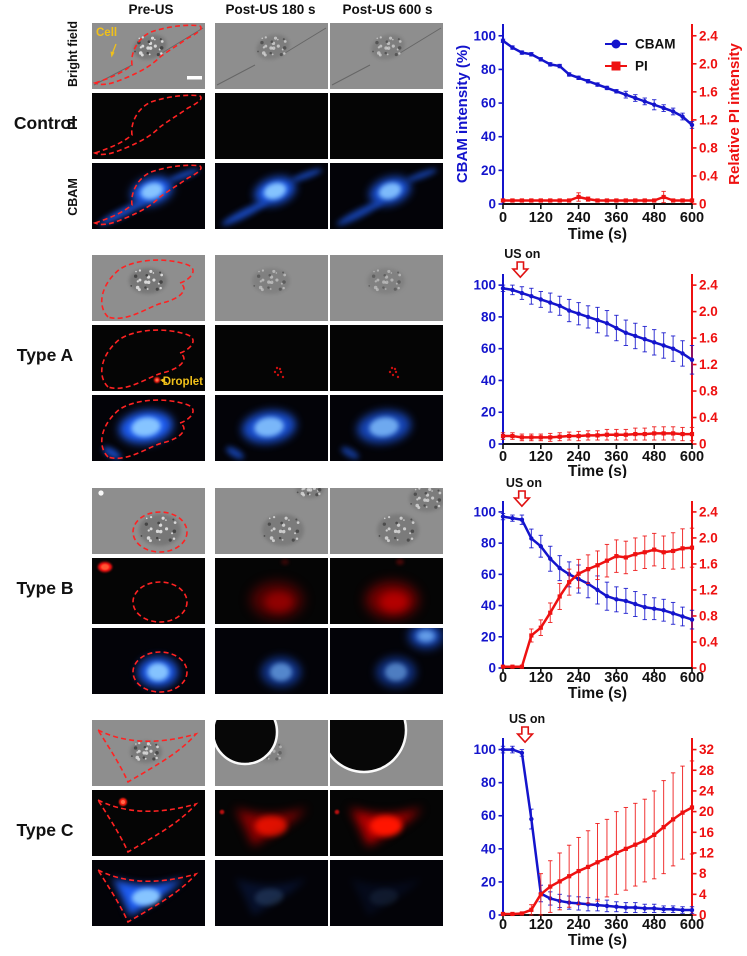 The width and height of the screenshot is (747, 956). Describe the element at coordinates (148, 661) in the screenshot. I see `micrograph-type-b-cbam-pre-us` at that location.